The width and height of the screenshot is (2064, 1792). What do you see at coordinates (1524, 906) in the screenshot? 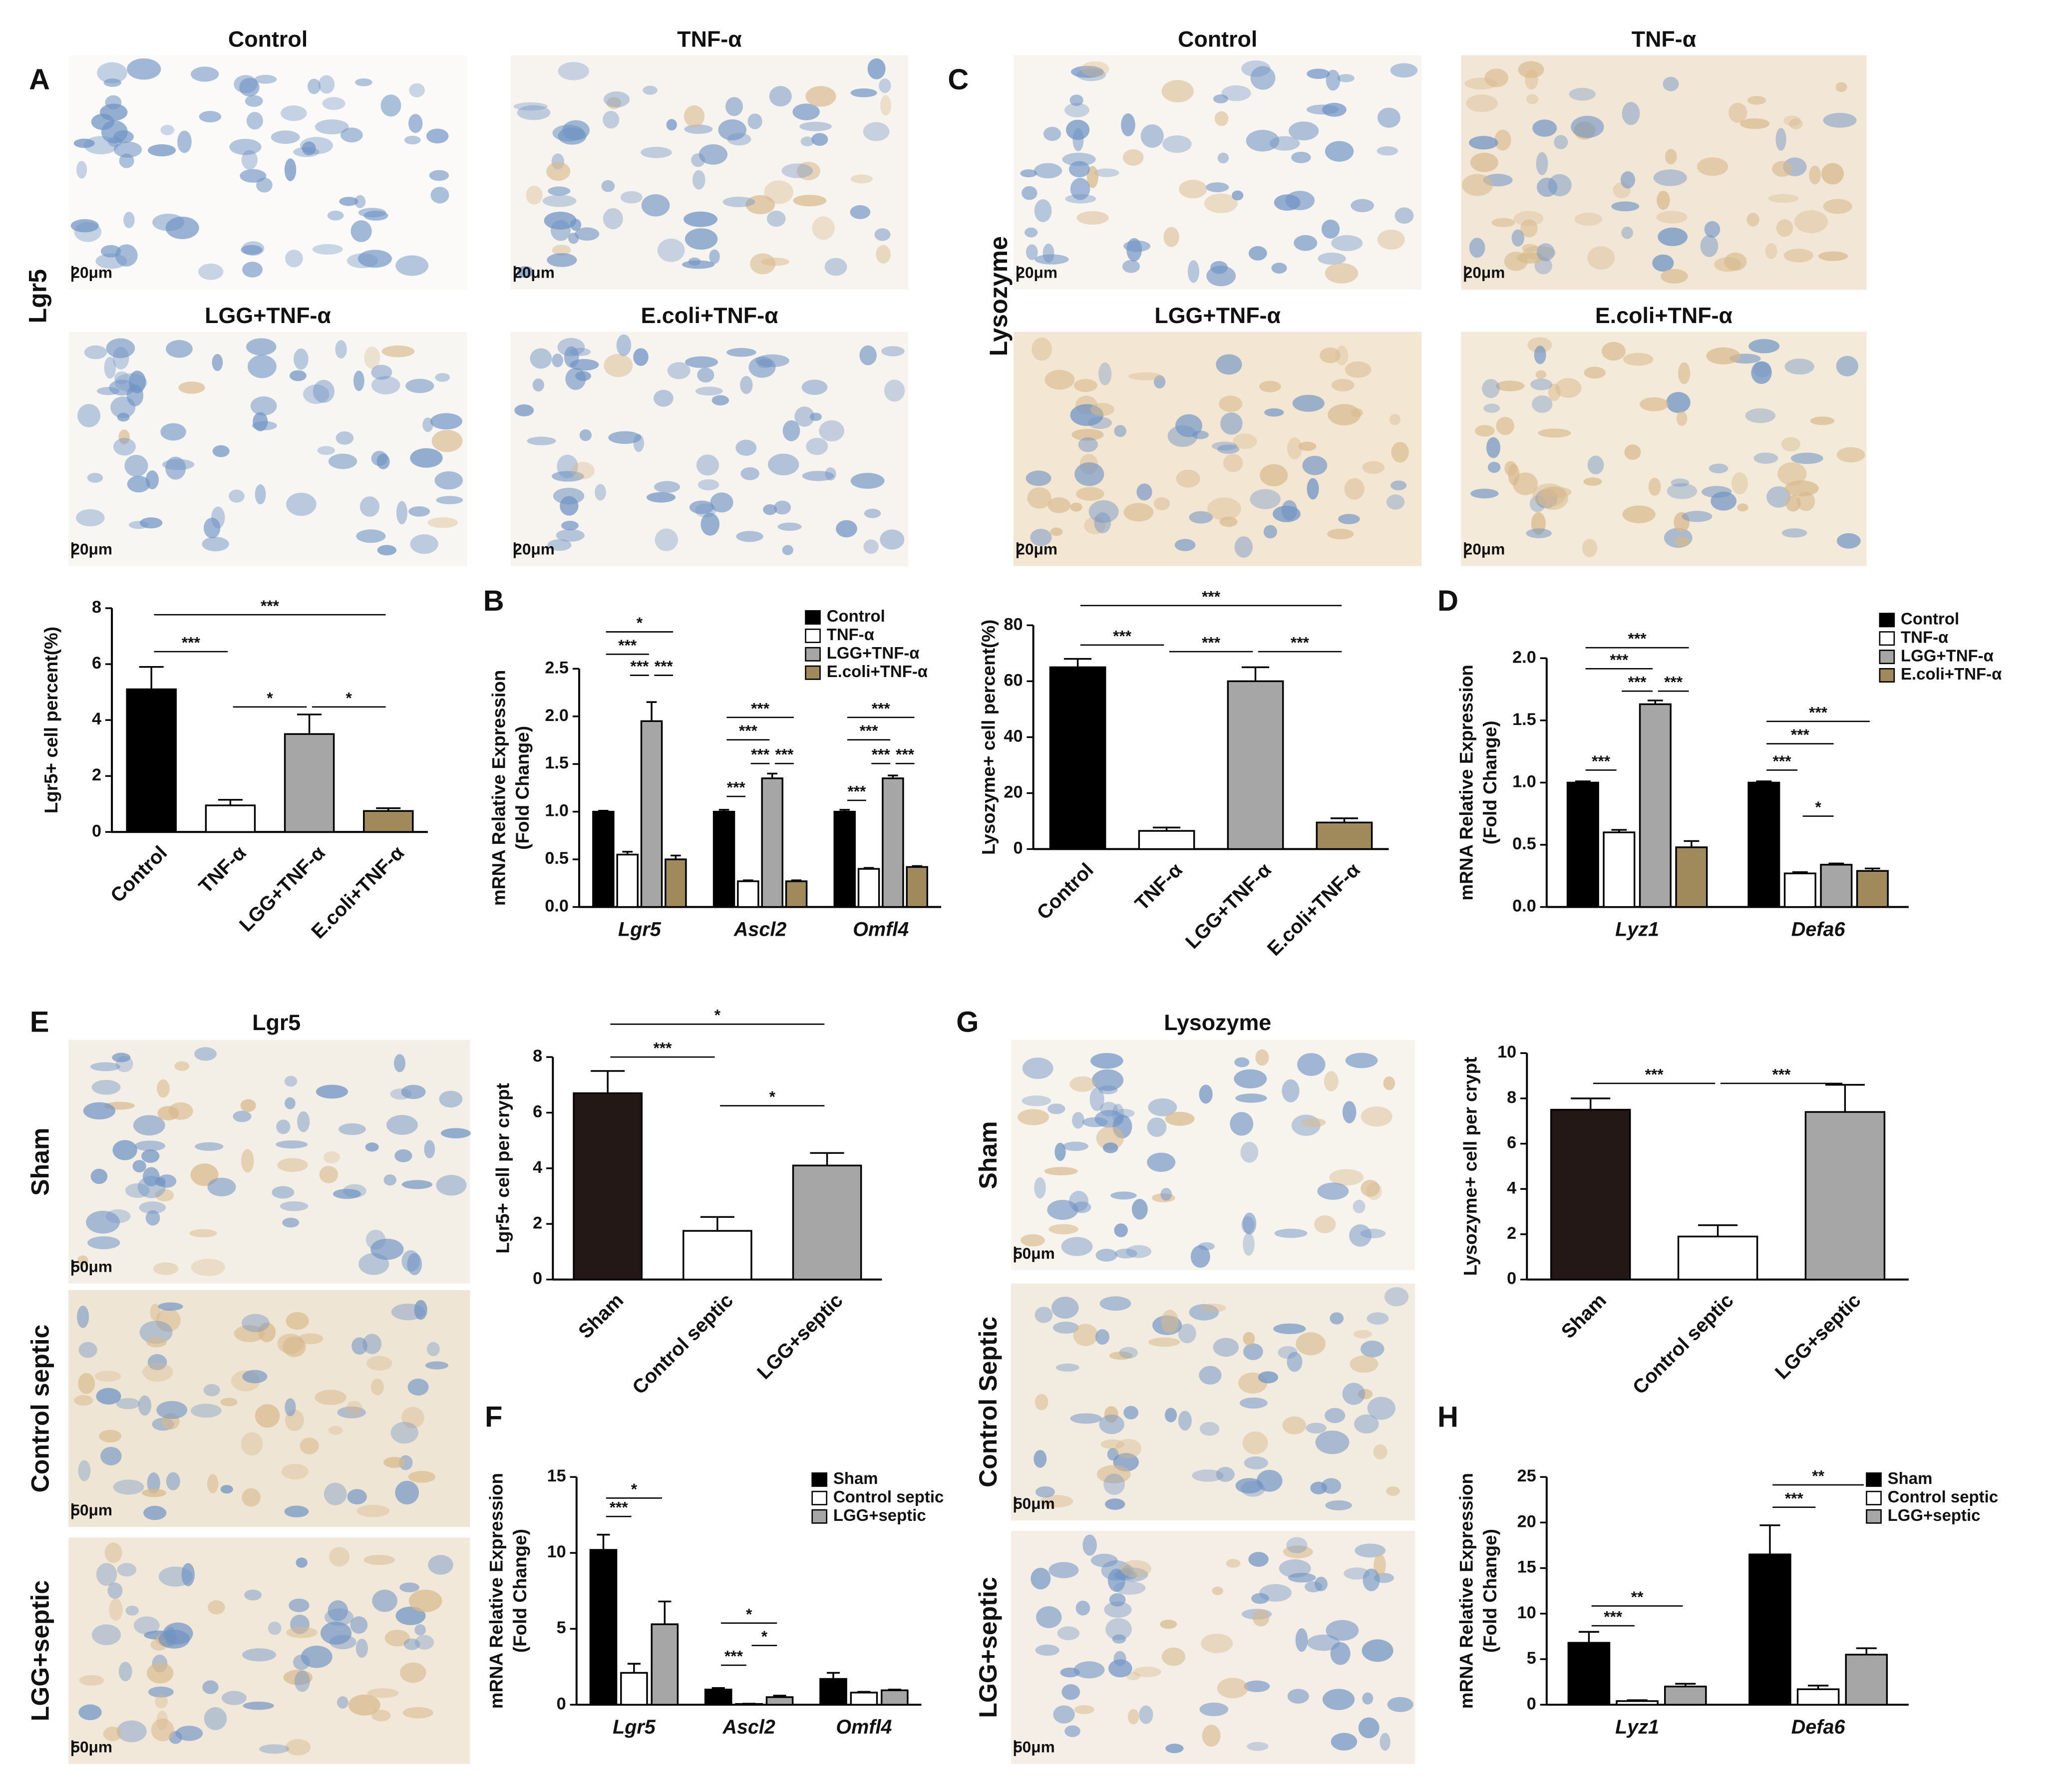
I see `y-tick-label: 0.0` at bounding box center [1524, 906].